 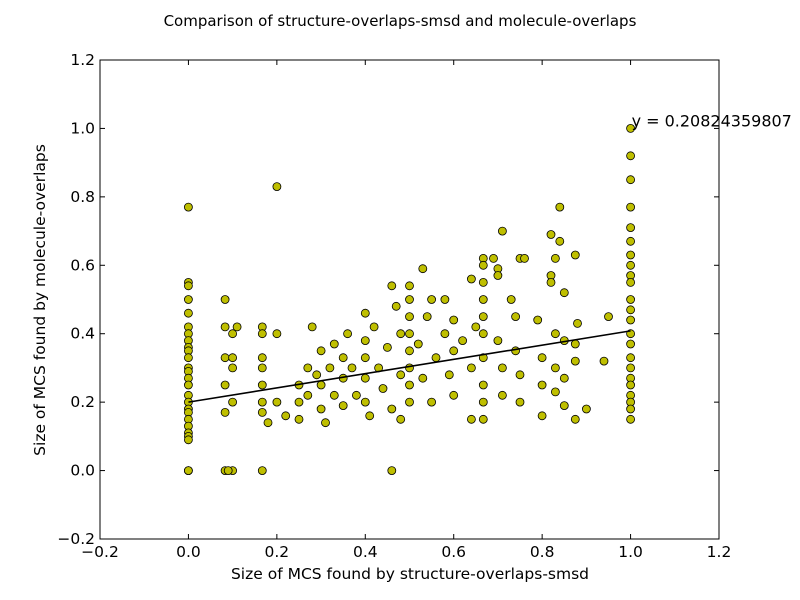 What do you see at coordinates (365, 552) in the screenshot?
I see `x-tick-label: 0.4` at bounding box center [365, 552].